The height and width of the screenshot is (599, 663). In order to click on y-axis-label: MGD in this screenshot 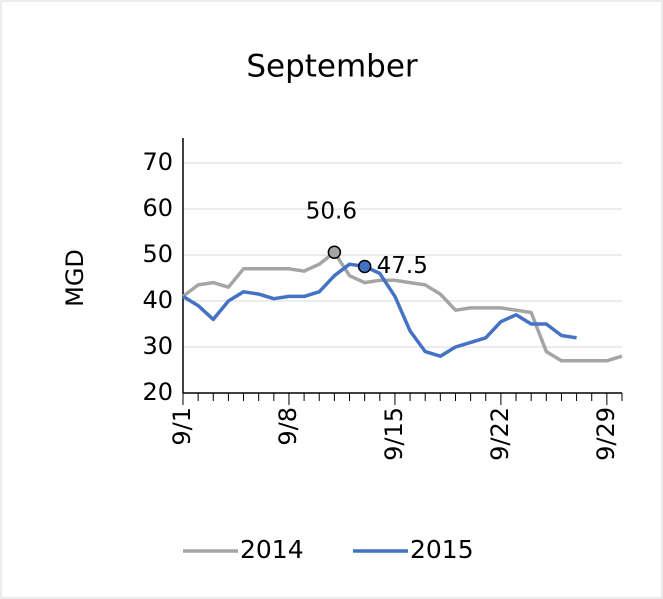, I will do `click(75, 278)`.